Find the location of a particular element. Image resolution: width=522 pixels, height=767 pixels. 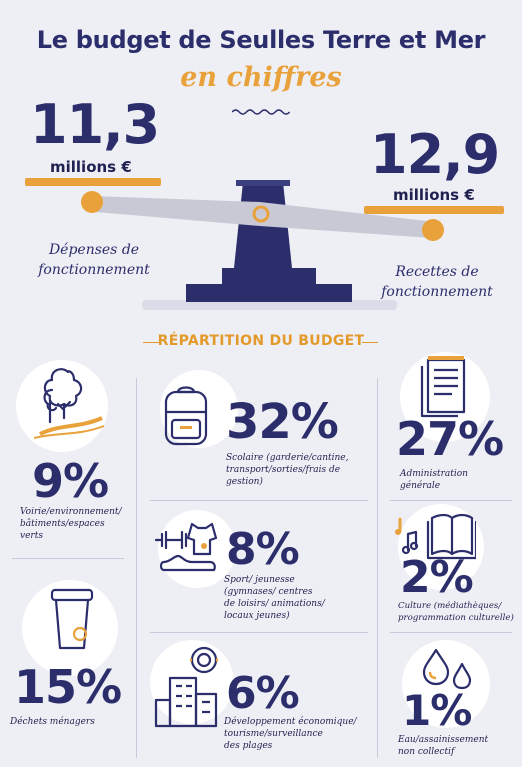

expenses-label-line: fonctionnement is located at coordinates (94, 270).